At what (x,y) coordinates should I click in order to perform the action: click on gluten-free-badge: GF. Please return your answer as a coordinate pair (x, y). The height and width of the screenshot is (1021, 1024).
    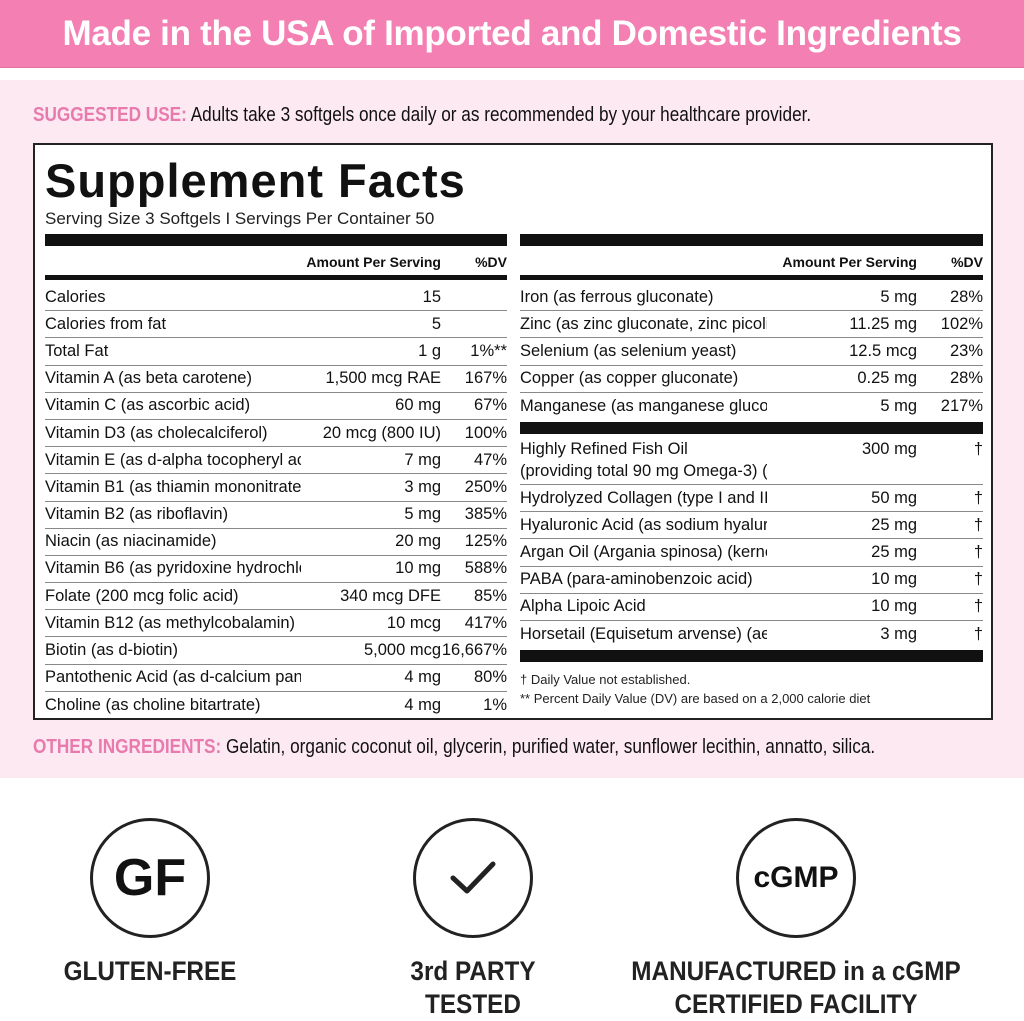
    Looking at the image, I should click on (150, 878).